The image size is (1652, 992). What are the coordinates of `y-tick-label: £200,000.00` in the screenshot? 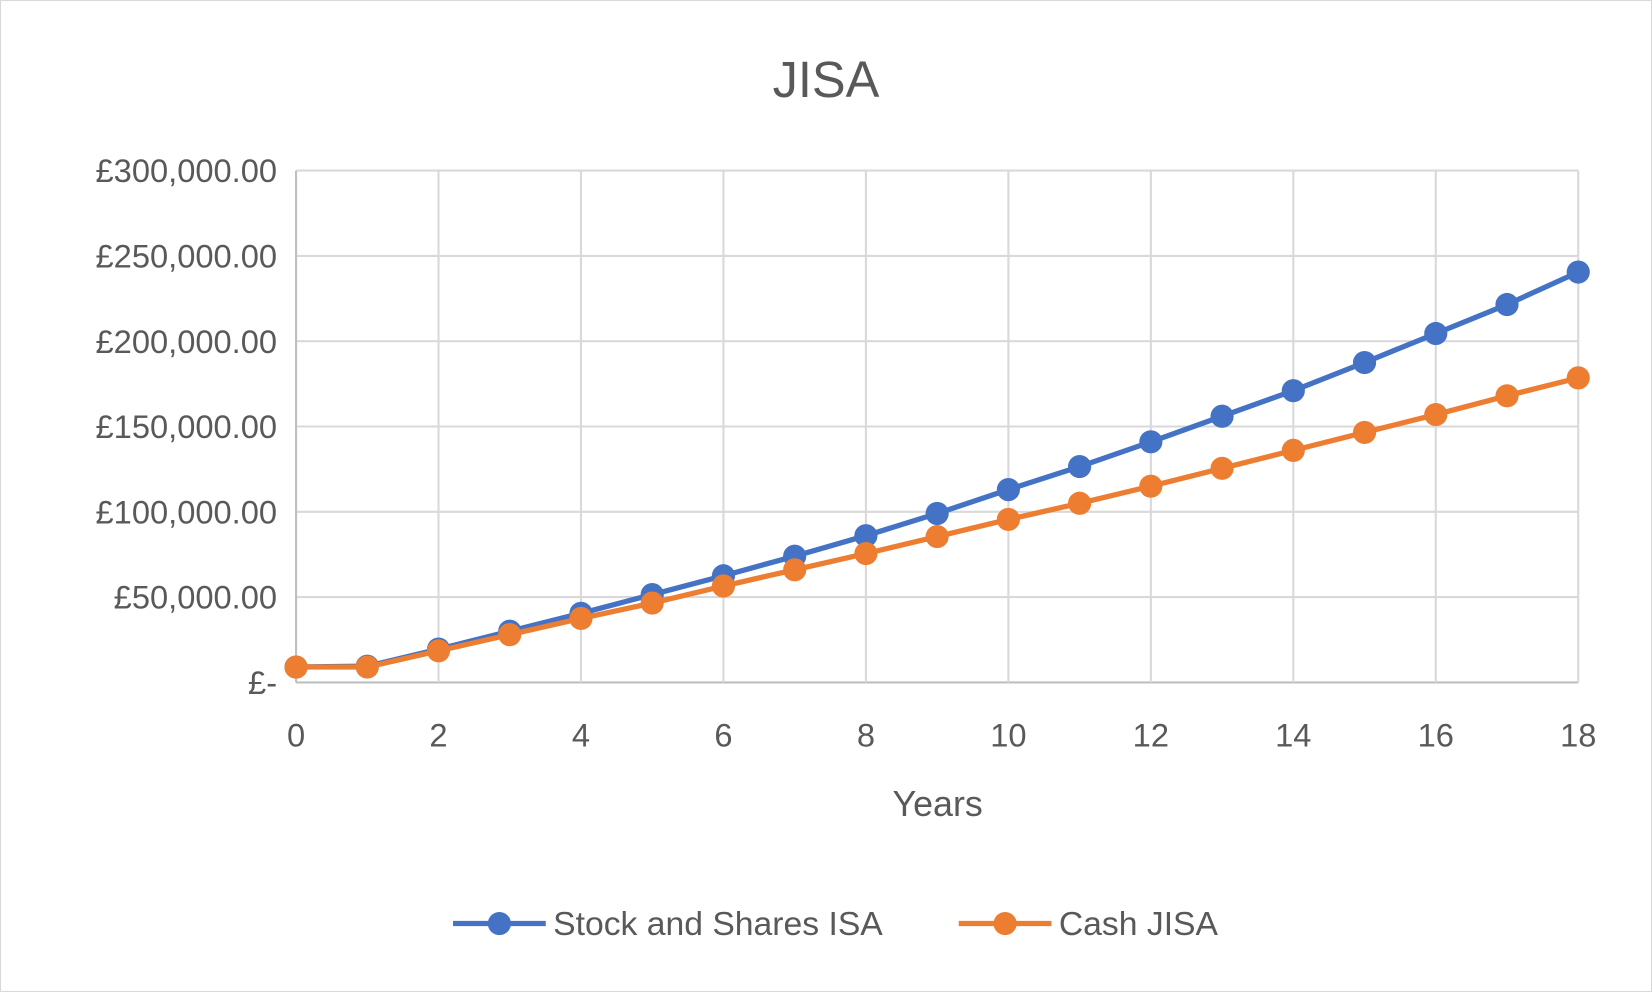 It's located at (187, 341).